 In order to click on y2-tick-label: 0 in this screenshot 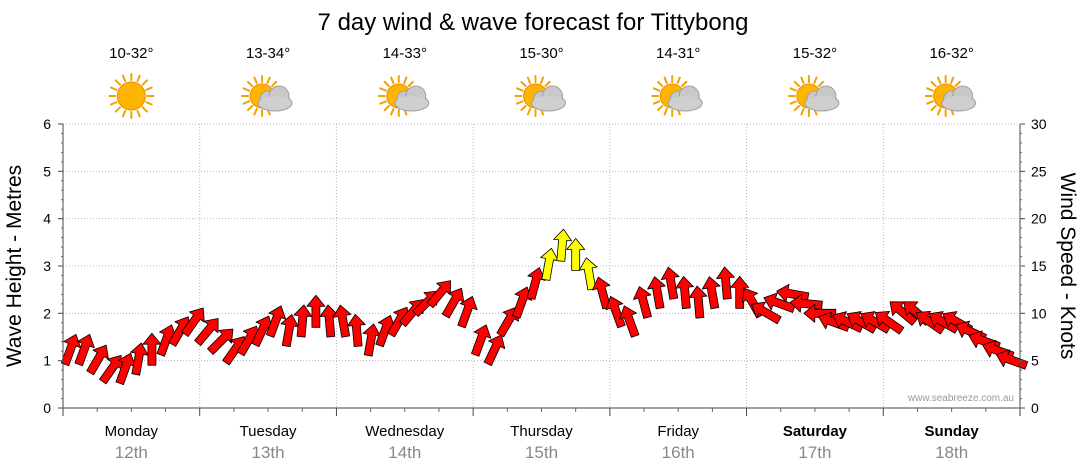, I will do `click(1035, 408)`.